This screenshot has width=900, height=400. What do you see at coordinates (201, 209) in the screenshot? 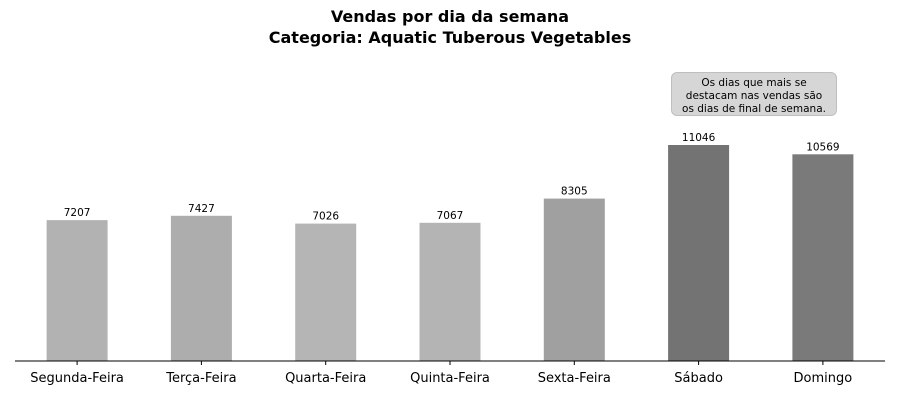
I see `data-label-1: 7427` at bounding box center [201, 209].